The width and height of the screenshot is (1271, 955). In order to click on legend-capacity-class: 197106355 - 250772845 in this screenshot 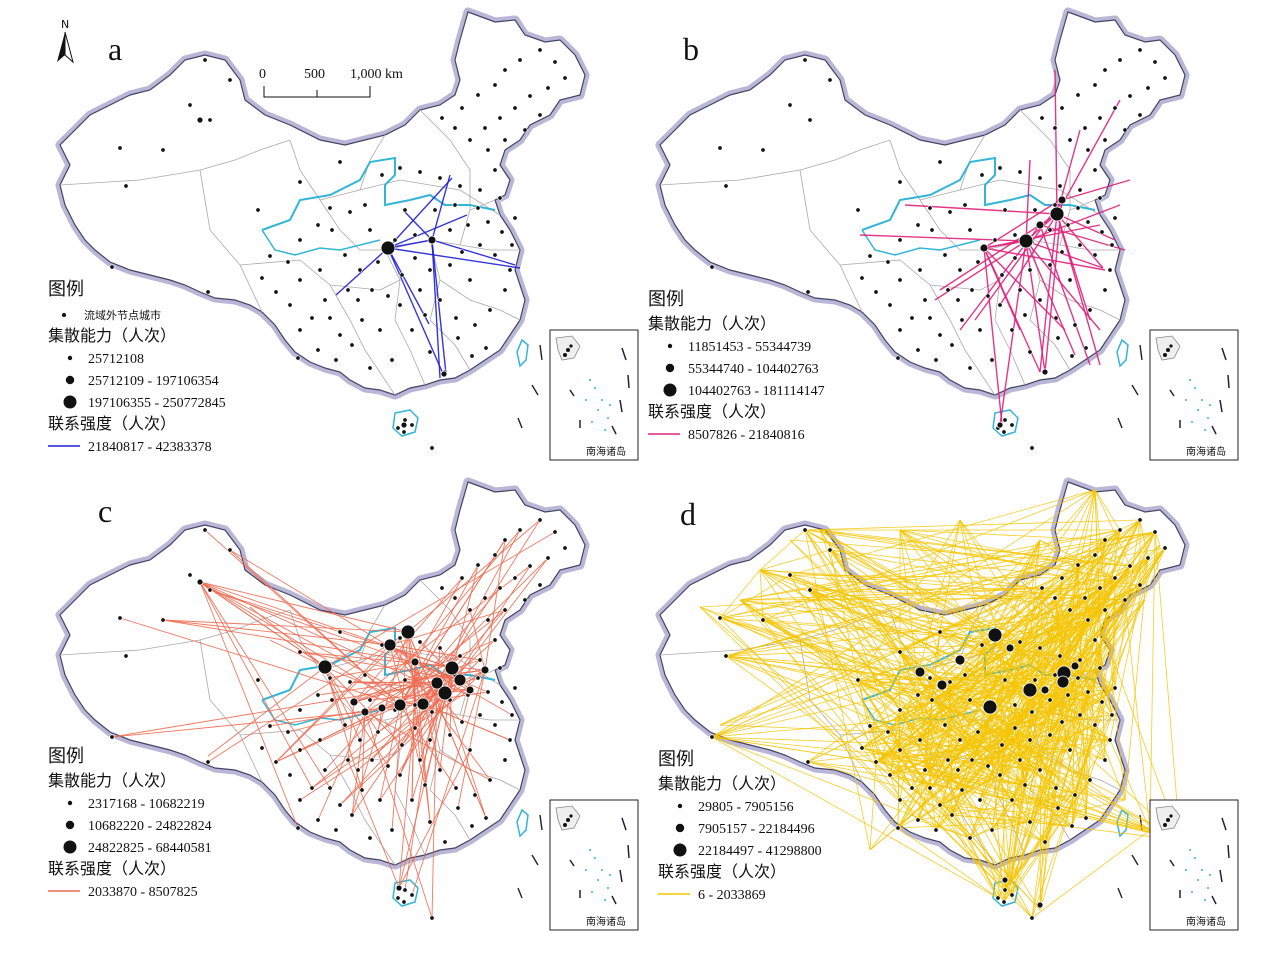, I will do `click(157, 403)`.